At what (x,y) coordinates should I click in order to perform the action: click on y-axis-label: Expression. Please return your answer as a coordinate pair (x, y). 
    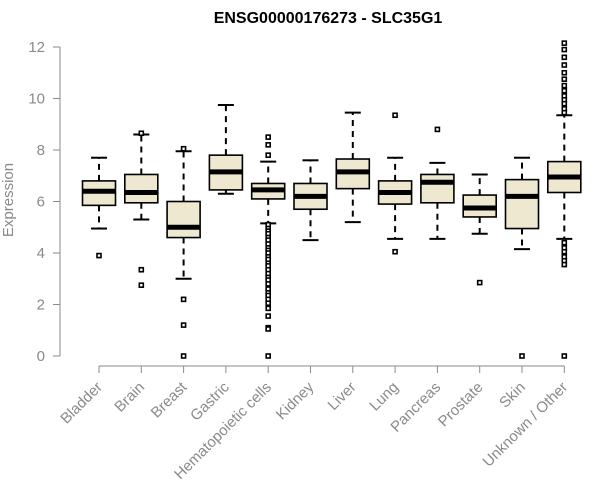
    Looking at the image, I should click on (8, 200).